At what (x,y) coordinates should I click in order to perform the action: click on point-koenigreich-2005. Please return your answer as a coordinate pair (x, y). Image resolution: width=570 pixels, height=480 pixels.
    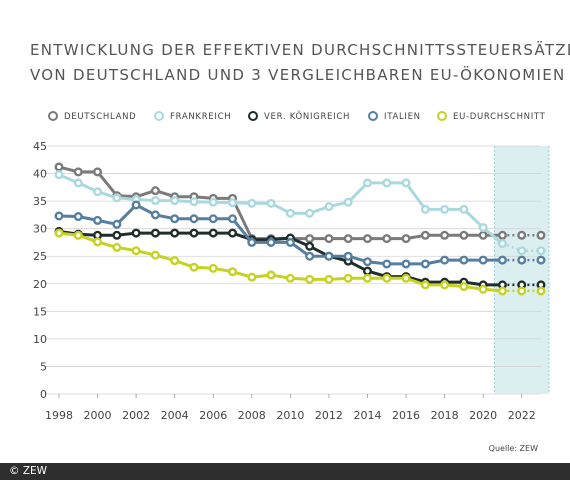
    Looking at the image, I should click on (194, 233).